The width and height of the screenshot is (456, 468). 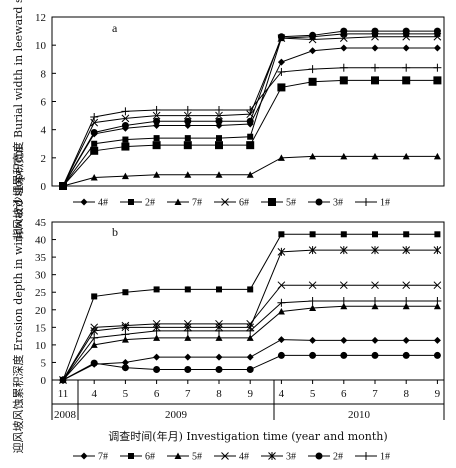 What do you see at coordinates (438, 394) in the screenshot?
I see `x-month-label-12: 9` at bounding box center [438, 394].